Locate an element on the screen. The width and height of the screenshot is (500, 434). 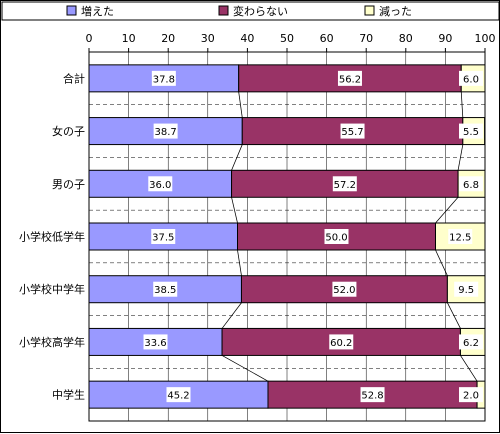
data-label: 52.8 is located at coordinates (372, 396).